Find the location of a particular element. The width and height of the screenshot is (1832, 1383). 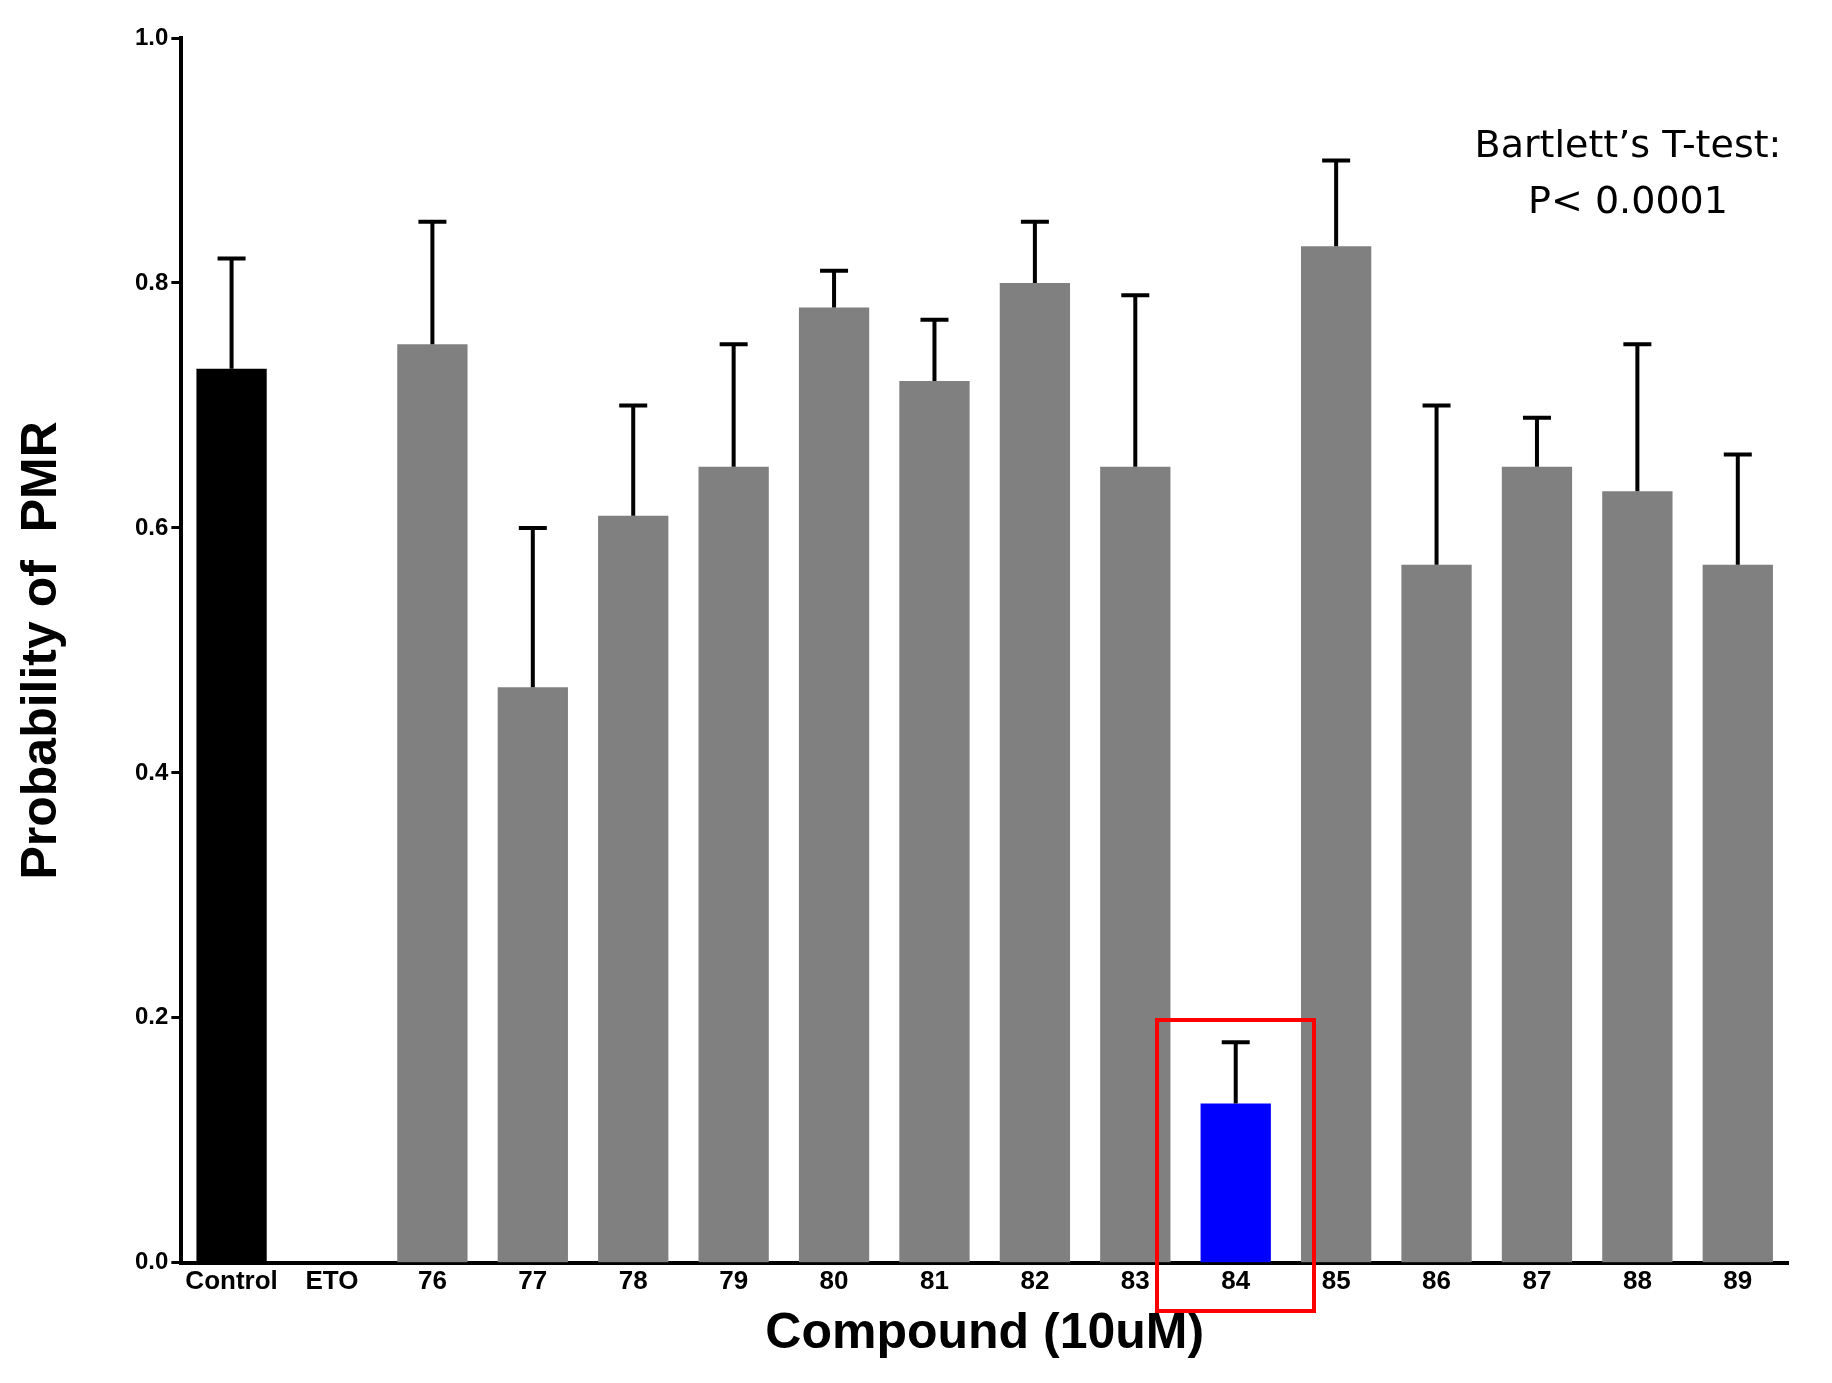

x-tick-label: 86 is located at coordinates (1437, 1279).